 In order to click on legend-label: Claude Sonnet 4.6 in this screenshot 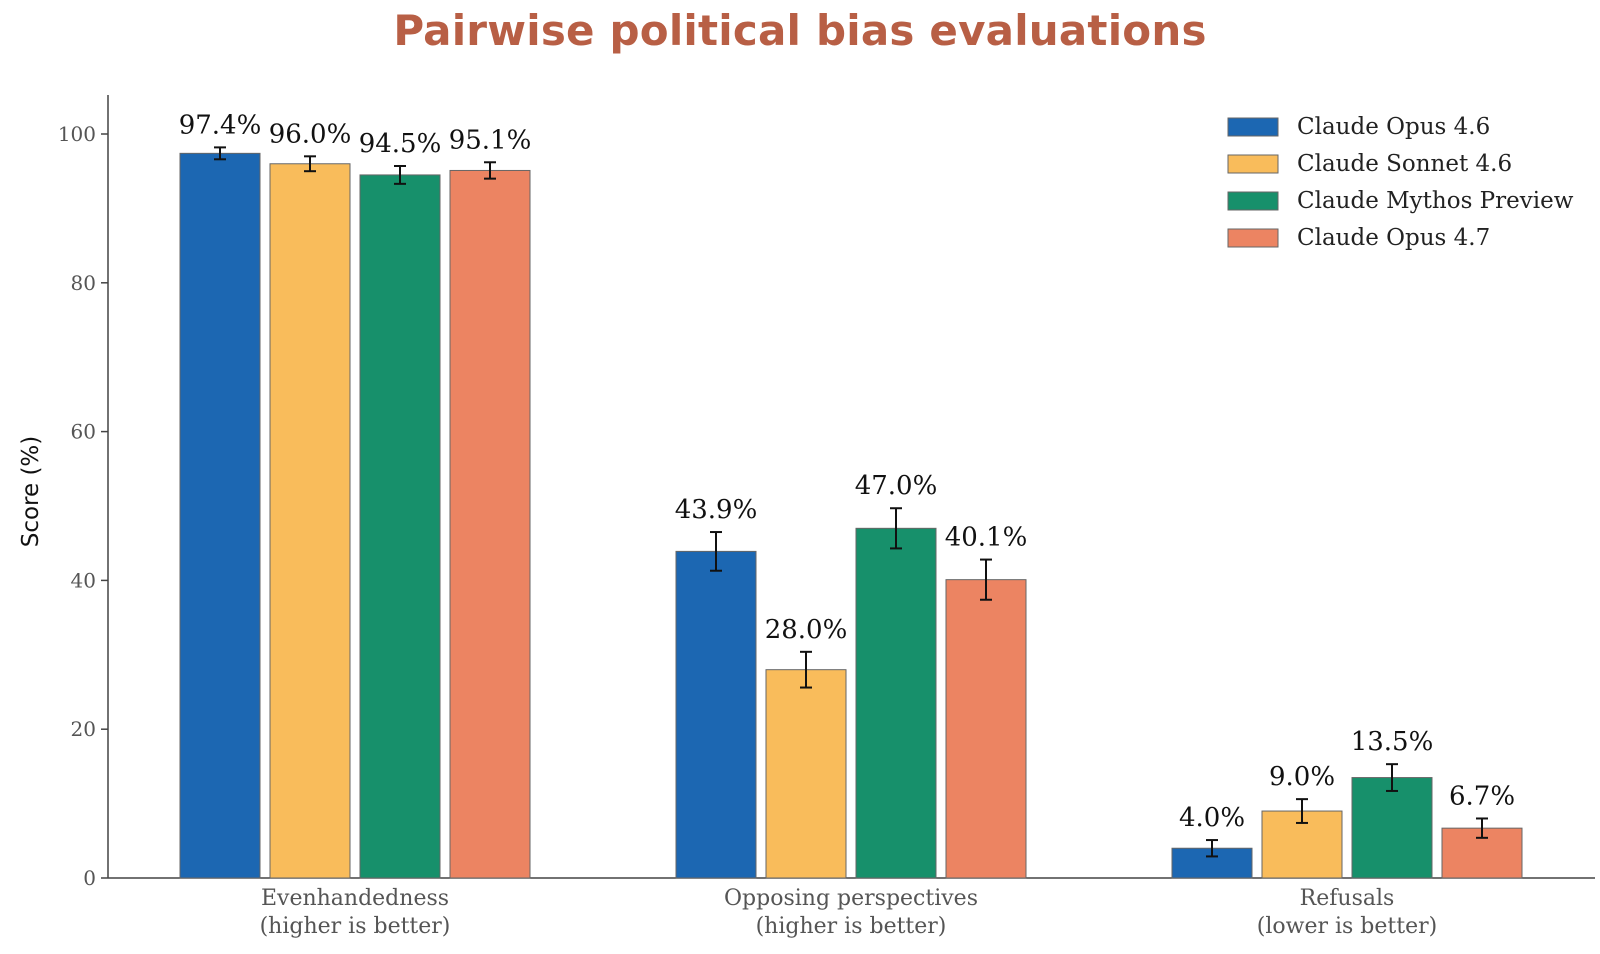, I will do `click(1404, 164)`.